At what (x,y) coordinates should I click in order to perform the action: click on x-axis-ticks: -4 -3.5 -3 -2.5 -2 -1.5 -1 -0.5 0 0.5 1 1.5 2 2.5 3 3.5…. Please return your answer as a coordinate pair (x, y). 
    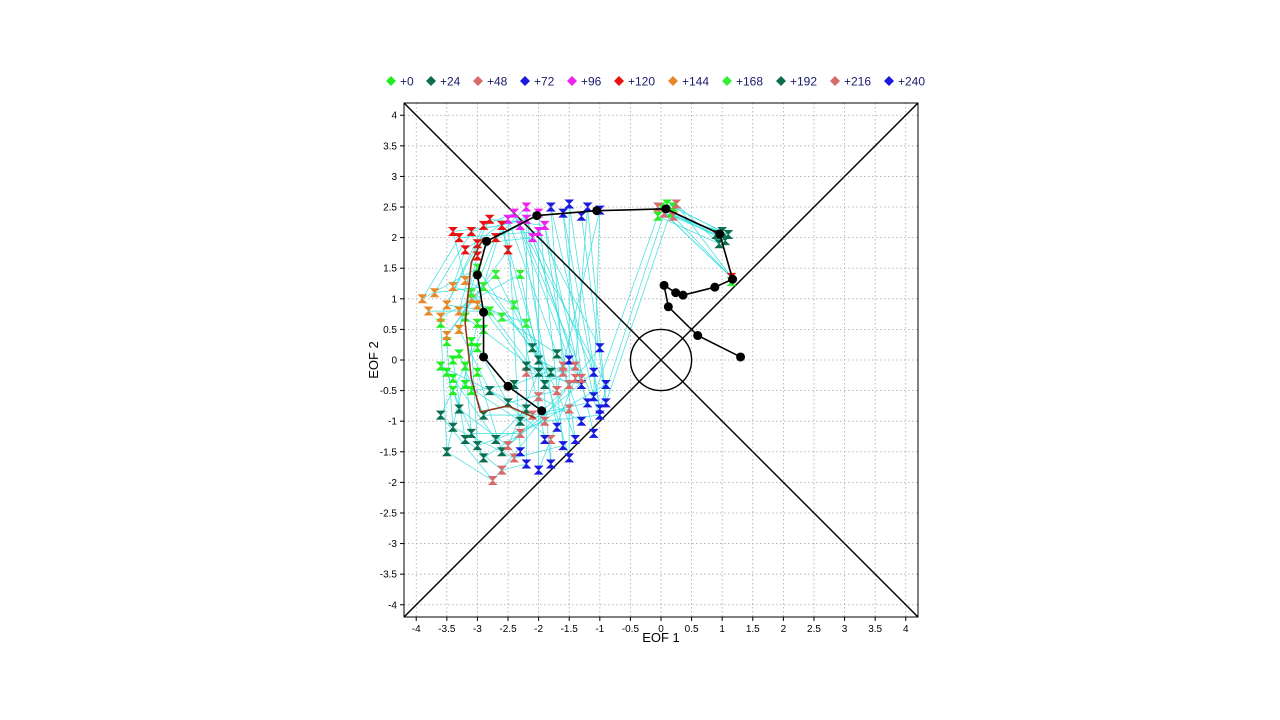
    Looking at the image, I should click on (660, 626).